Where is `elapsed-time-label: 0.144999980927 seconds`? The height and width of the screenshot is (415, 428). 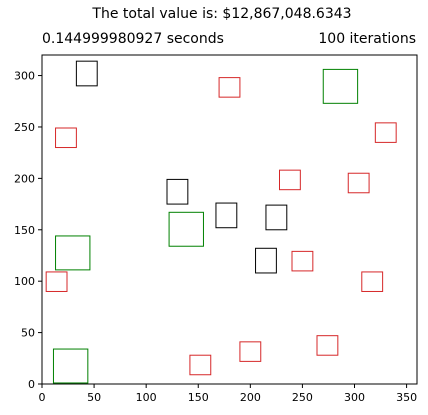 elapsed-time-label: 0.144999980927 seconds is located at coordinates (133, 39).